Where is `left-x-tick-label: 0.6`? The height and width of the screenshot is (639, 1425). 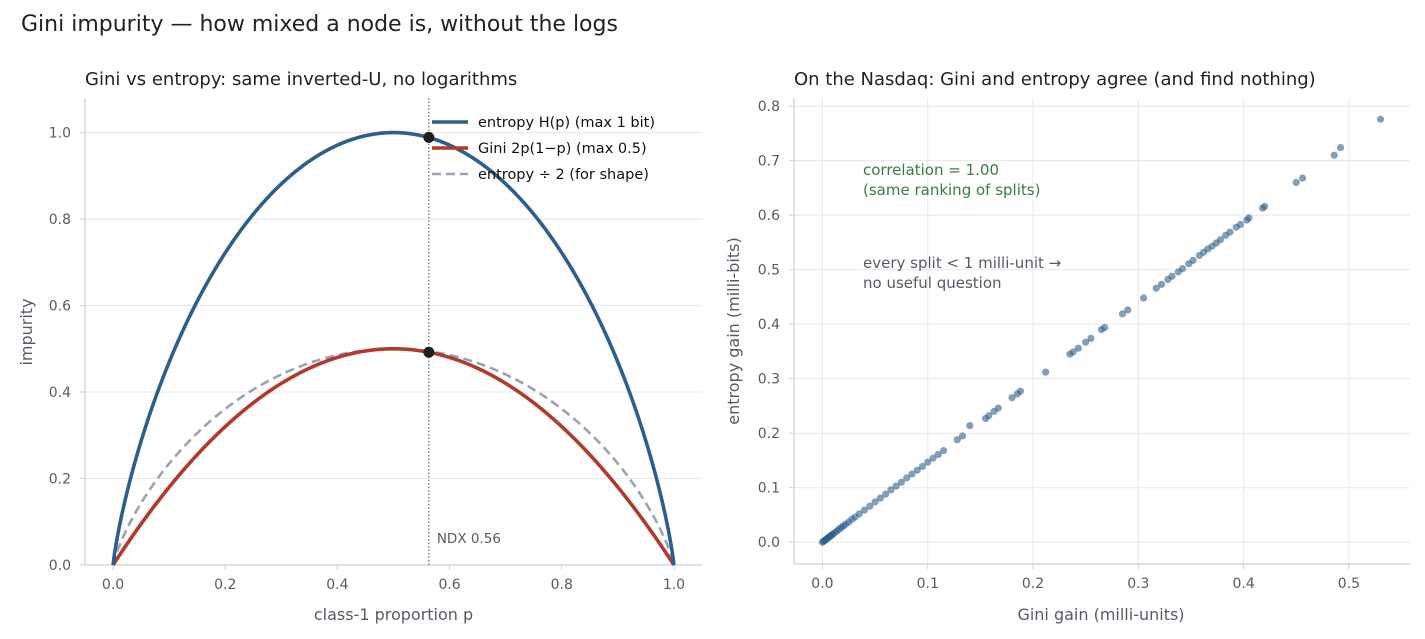 left-x-tick-label: 0.6 is located at coordinates (449, 585).